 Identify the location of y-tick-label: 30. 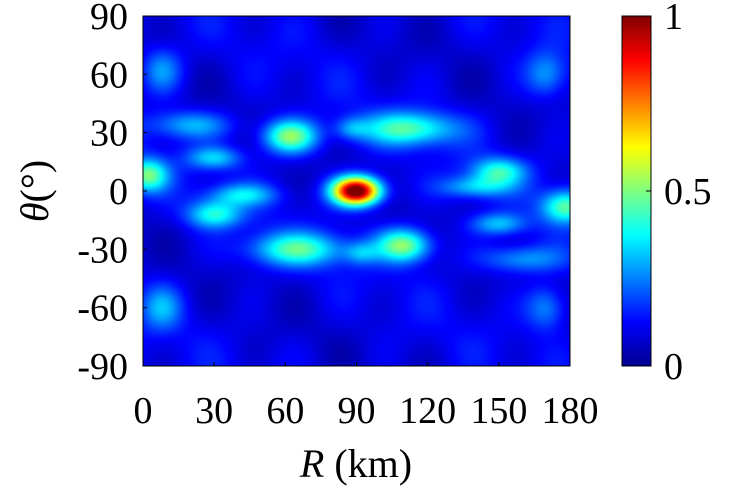
(109, 134).